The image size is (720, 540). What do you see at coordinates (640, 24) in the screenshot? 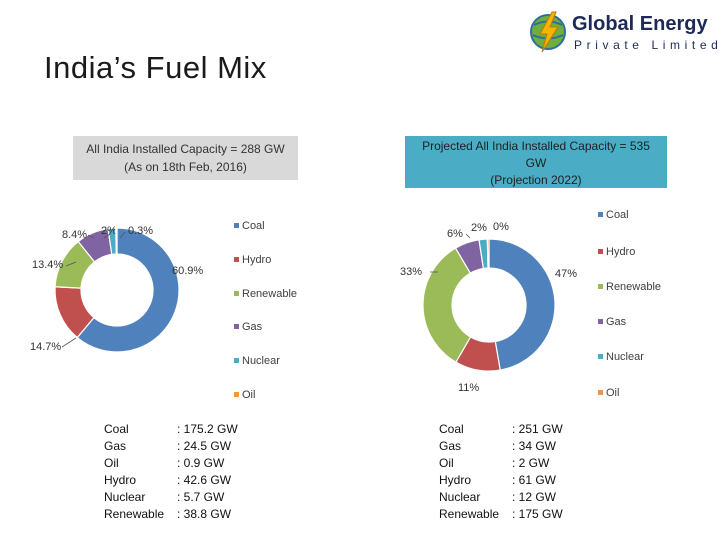
I see `logo-text-primary: Global Energy` at bounding box center [640, 24].